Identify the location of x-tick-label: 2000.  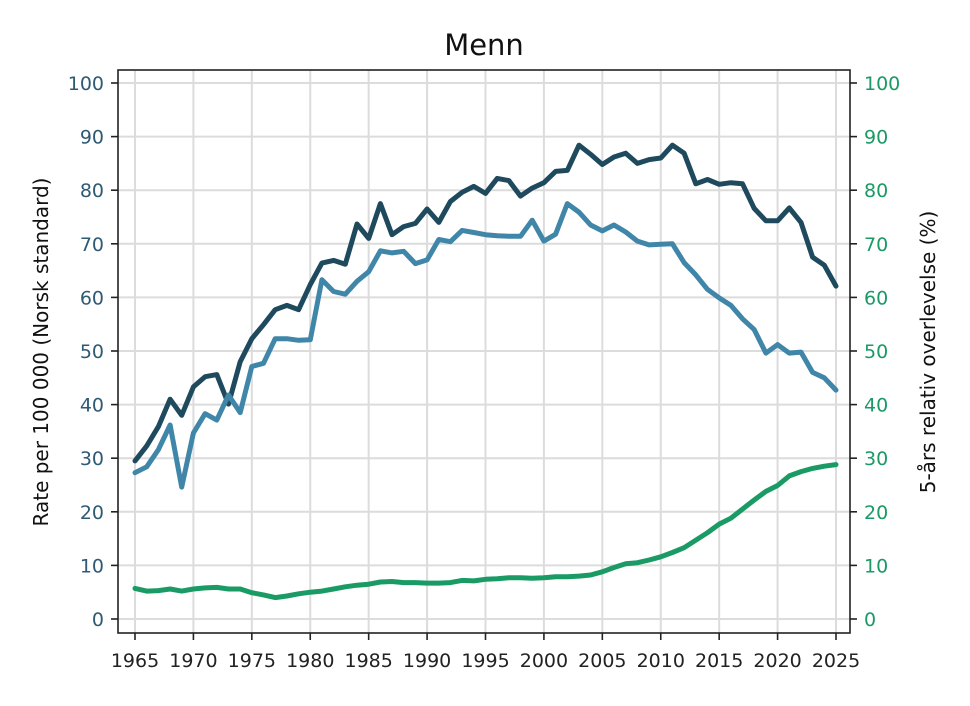
(544, 661).